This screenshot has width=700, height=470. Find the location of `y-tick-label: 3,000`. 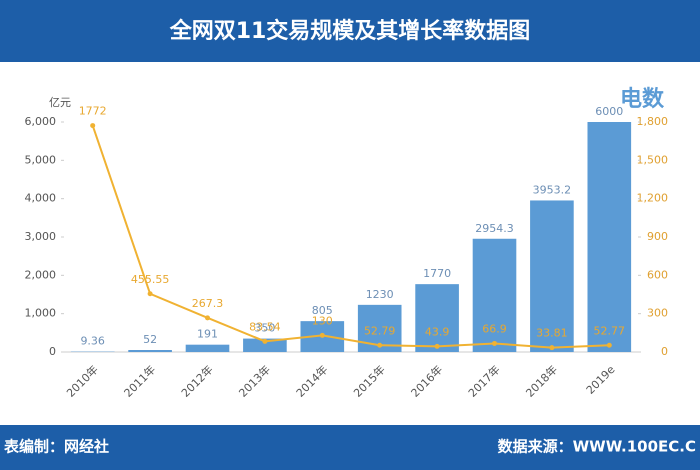

y-tick-label: 3,000 is located at coordinates (41, 236).